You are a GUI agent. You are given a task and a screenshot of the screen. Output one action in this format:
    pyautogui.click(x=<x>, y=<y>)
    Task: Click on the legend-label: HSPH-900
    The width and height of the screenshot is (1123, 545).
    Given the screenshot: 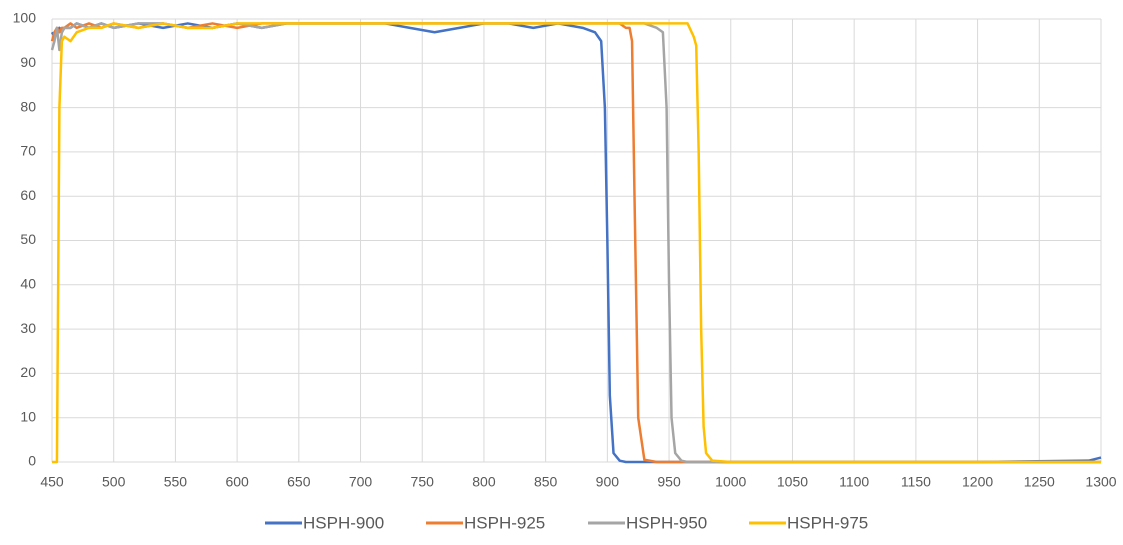 What is the action you would take?
    pyautogui.click(x=343, y=522)
    